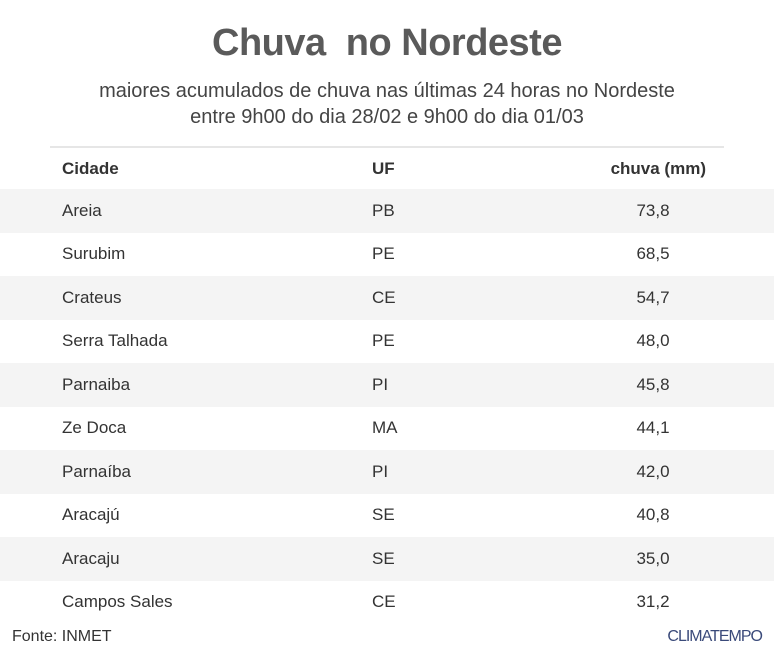  What do you see at coordinates (653, 297) in the screenshot?
I see `cell-chuva: 54,7` at bounding box center [653, 297].